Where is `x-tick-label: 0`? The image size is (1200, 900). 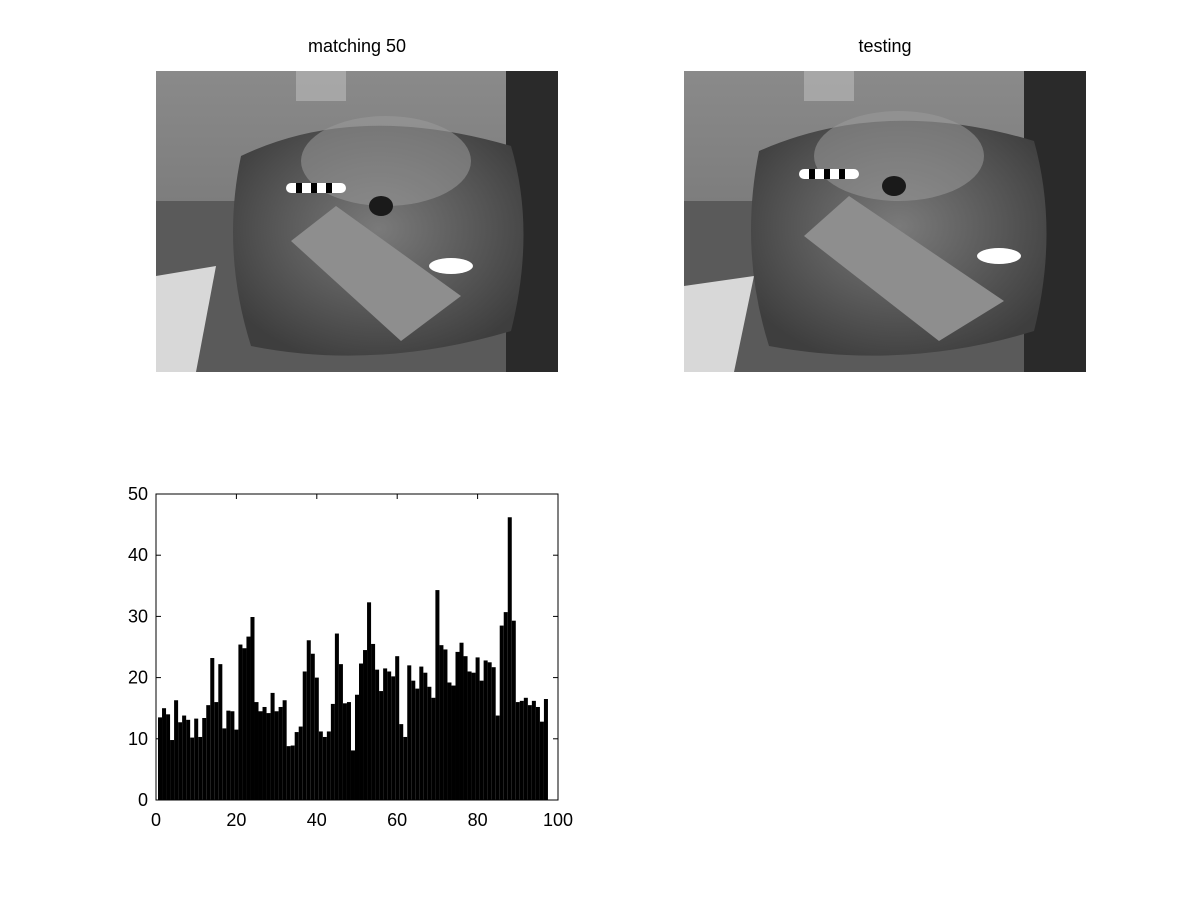
x-tick-label: 0 is located at coordinates (156, 820).